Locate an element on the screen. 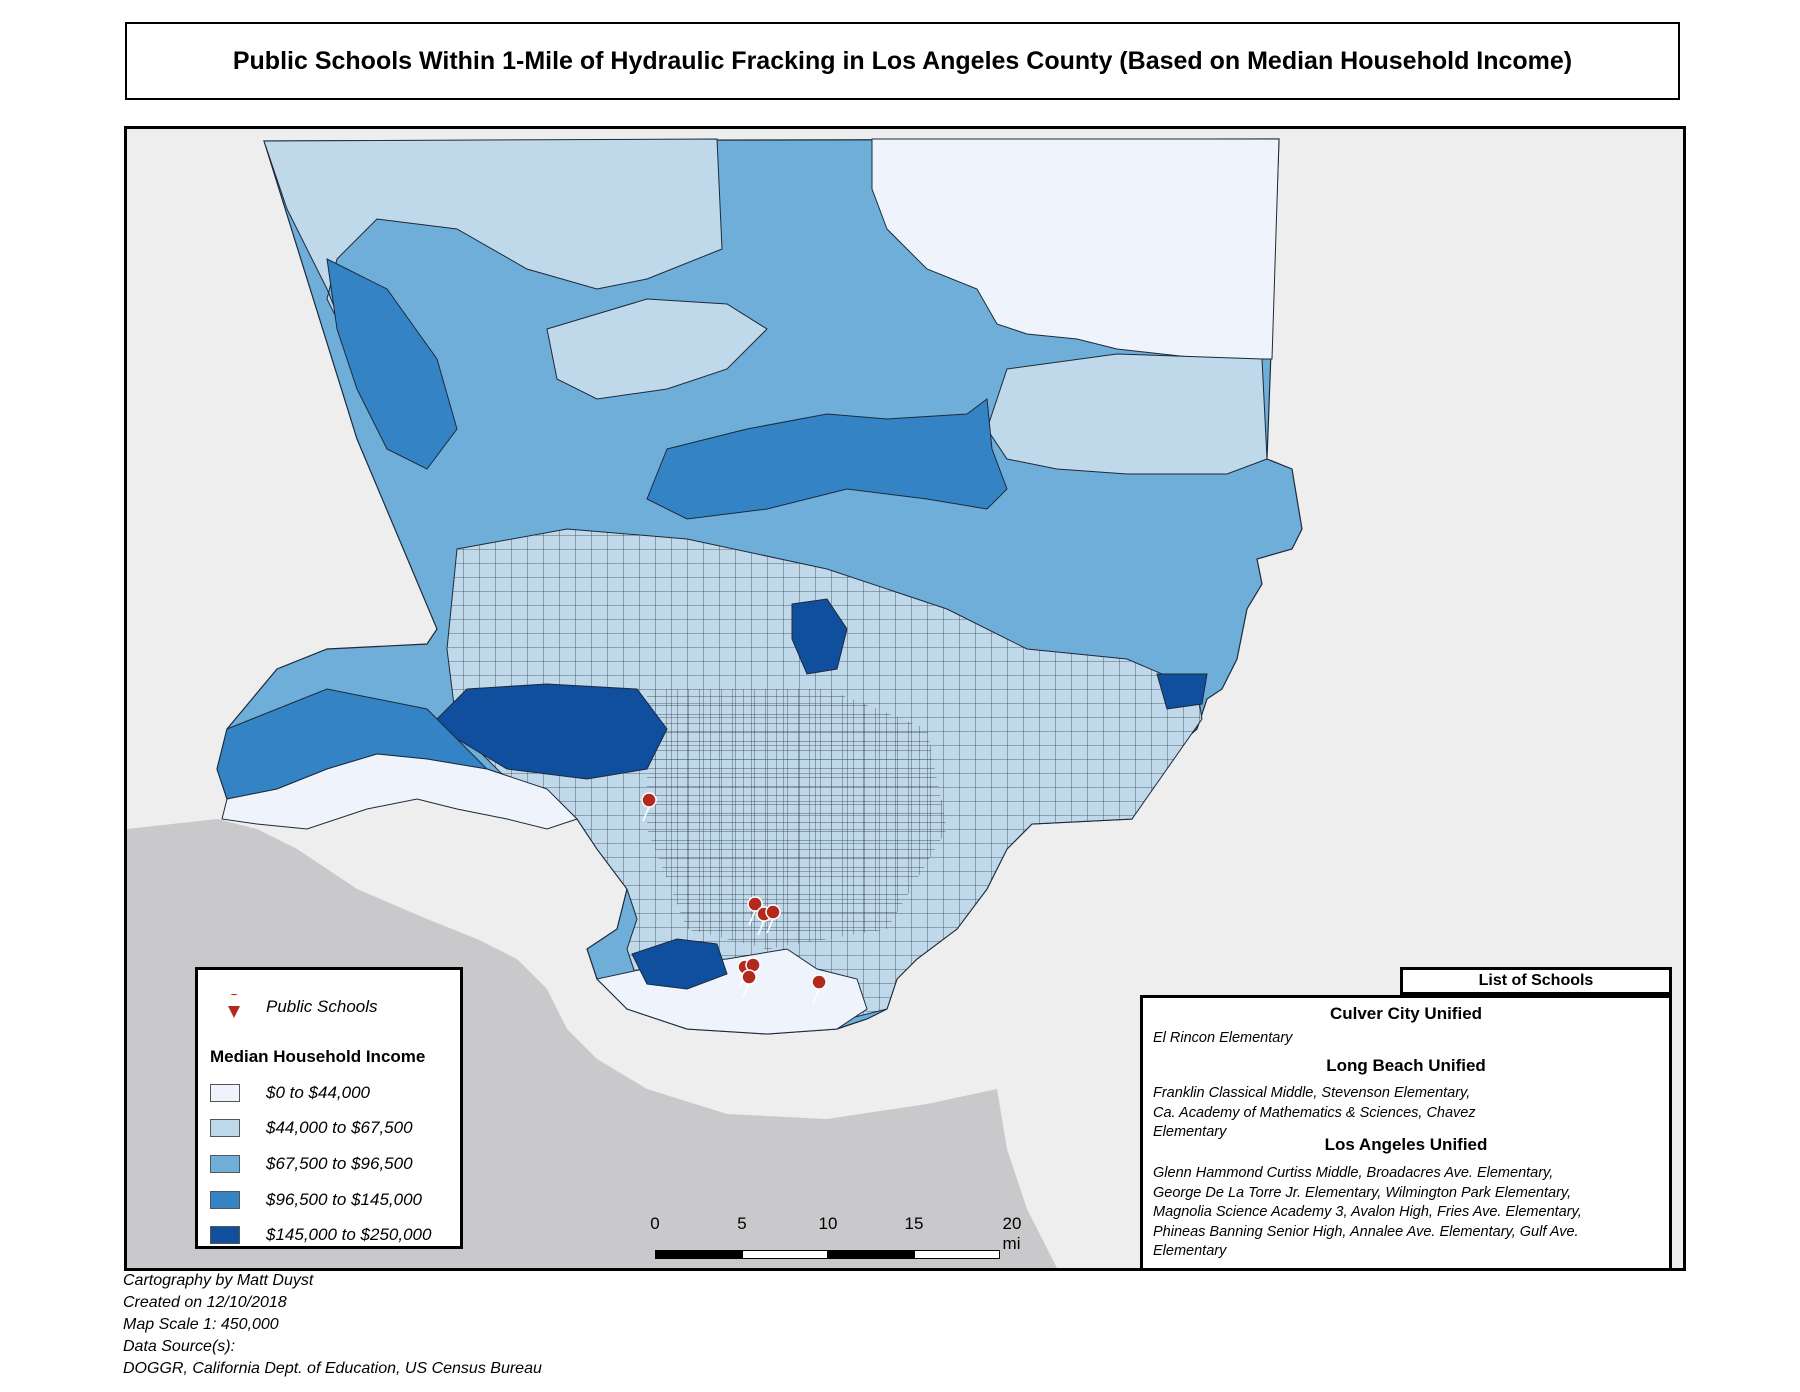 This screenshot has width=1800, height=1392. legend-item-class3: $67,500 to $96,500 is located at coordinates (311, 1164).